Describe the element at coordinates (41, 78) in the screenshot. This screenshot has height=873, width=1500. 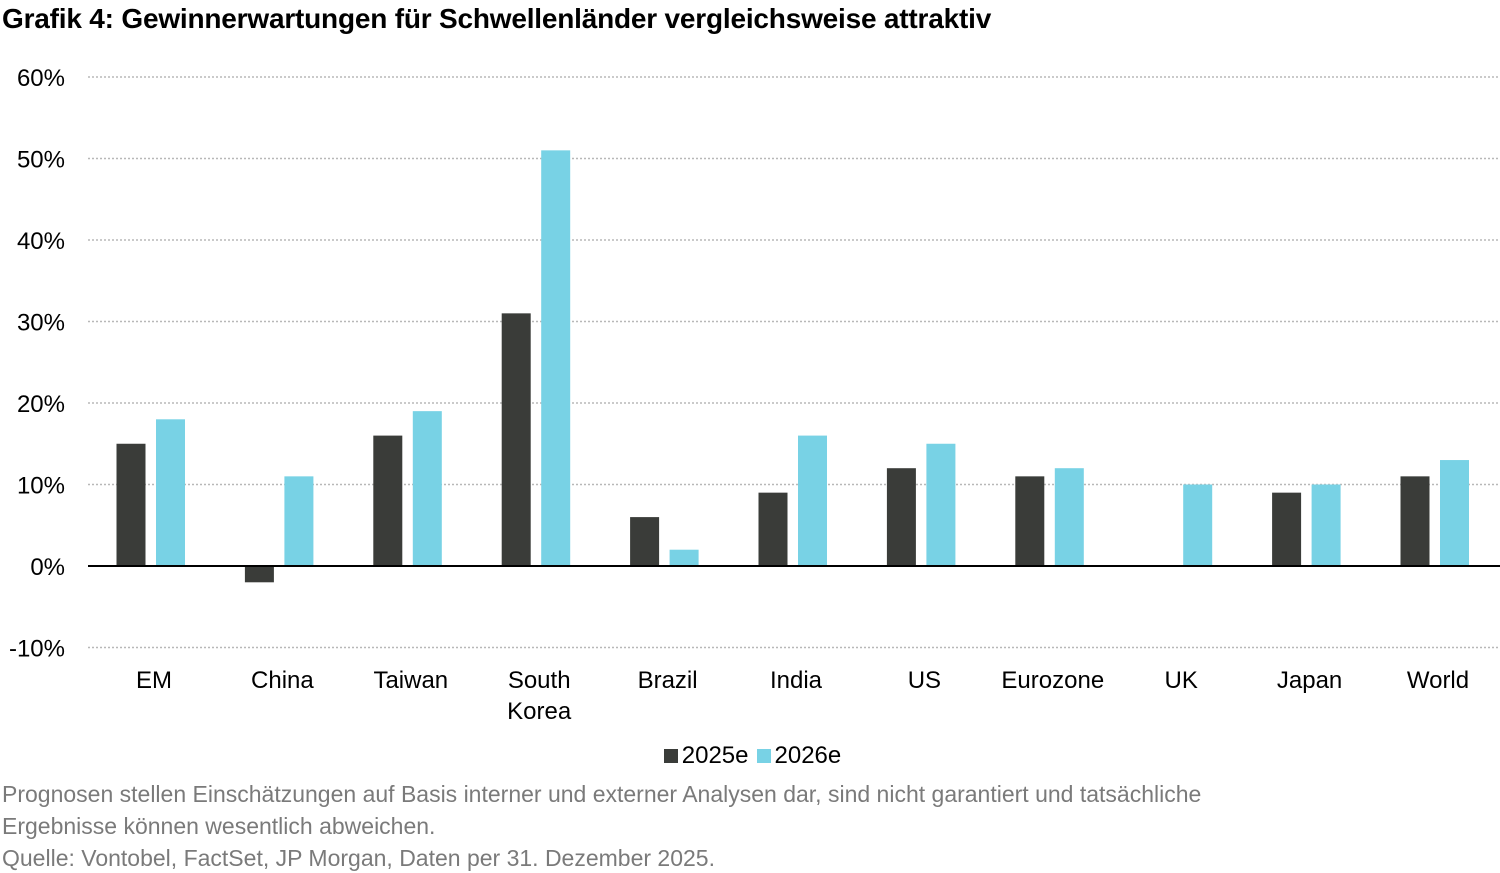
I see `y-tick-label: 60%` at that location.